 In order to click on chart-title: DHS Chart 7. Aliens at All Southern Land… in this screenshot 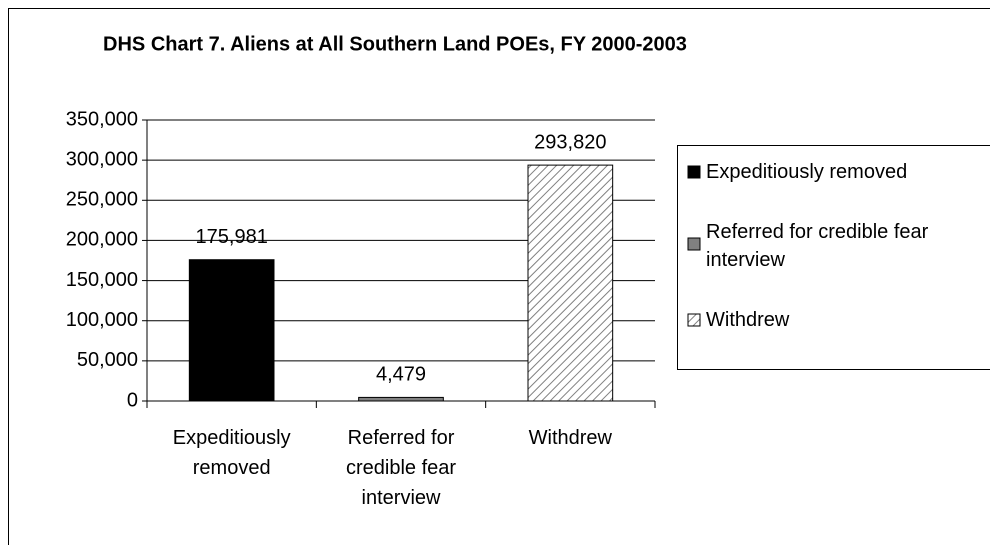, I will do `click(395, 44)`.